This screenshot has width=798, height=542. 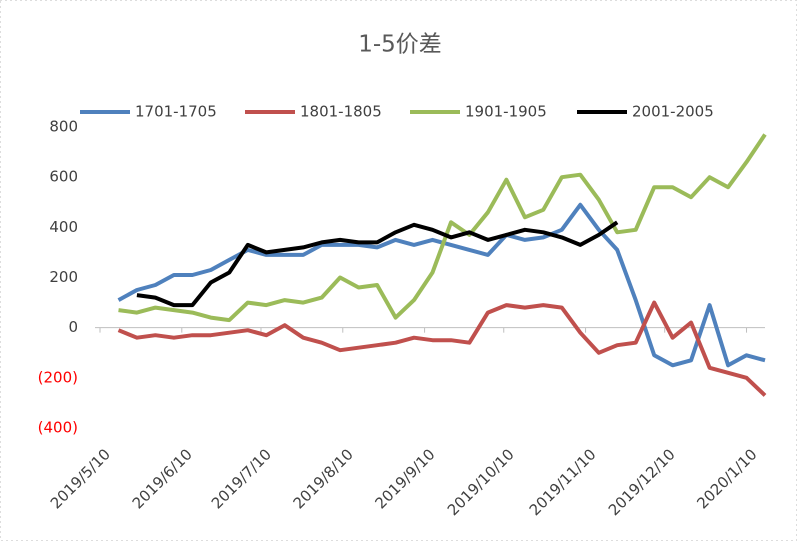 I want to click on y-tick-label: 400, so click(x=63, y=227).